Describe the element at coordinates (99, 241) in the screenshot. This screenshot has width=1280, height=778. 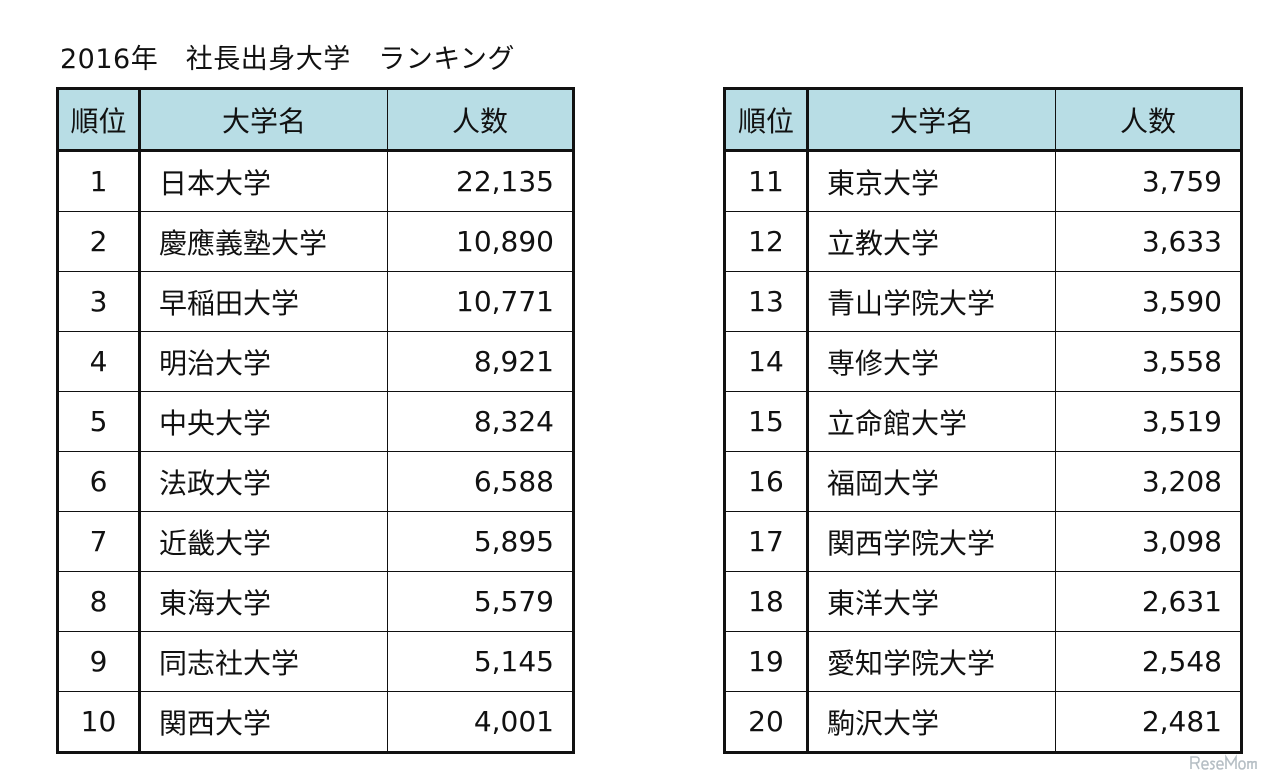
I see `rank-cell: 2` at that location.